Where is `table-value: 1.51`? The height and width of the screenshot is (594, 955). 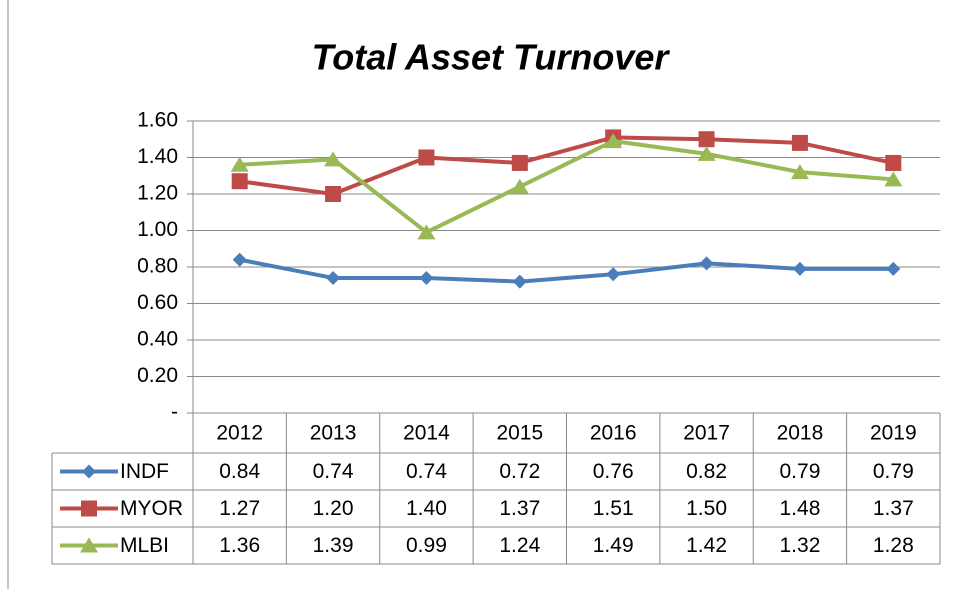 table-value: 1.51 is located at coordinates (613, 508).